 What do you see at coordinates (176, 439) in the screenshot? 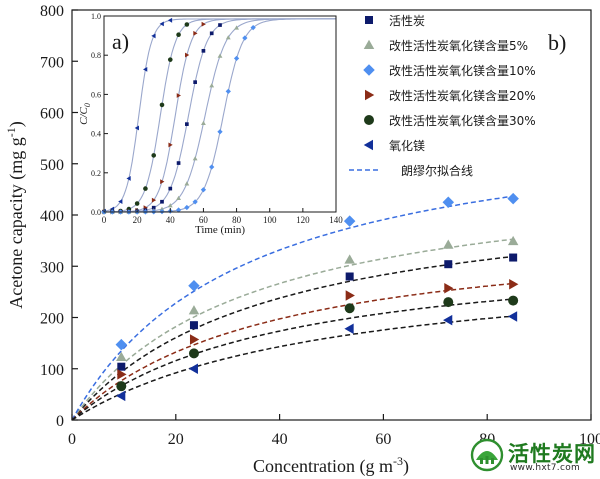
I see `x-tick-label: 20` at bounding box center [176, 439].